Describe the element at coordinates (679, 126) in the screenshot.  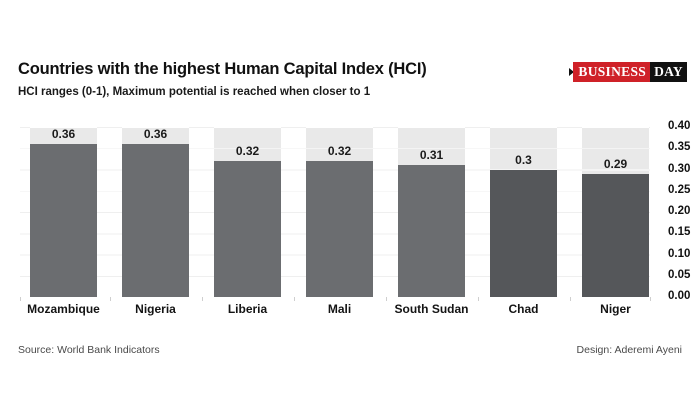
I see `y-axis-label: 0.40` at that location.